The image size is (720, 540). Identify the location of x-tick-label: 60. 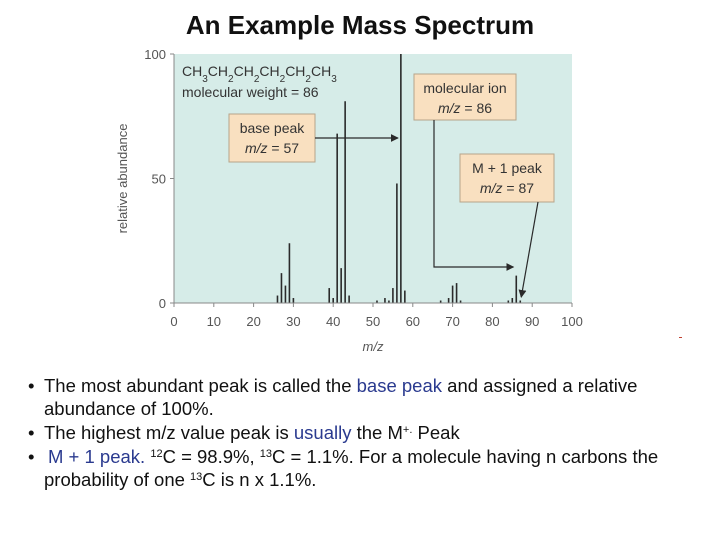
(413, 321).